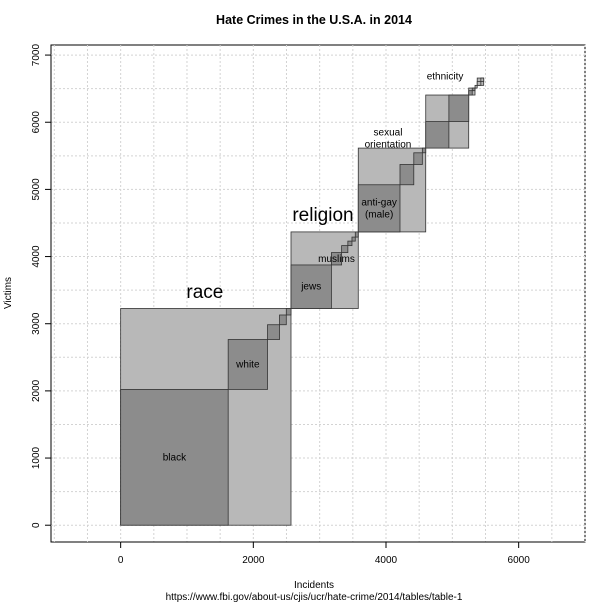 The image size is (604, 604). What do you see at coordinates (36, 457) in the screenshot?
I see `y-tick-label: 1000` at bounding box center [36, 457].